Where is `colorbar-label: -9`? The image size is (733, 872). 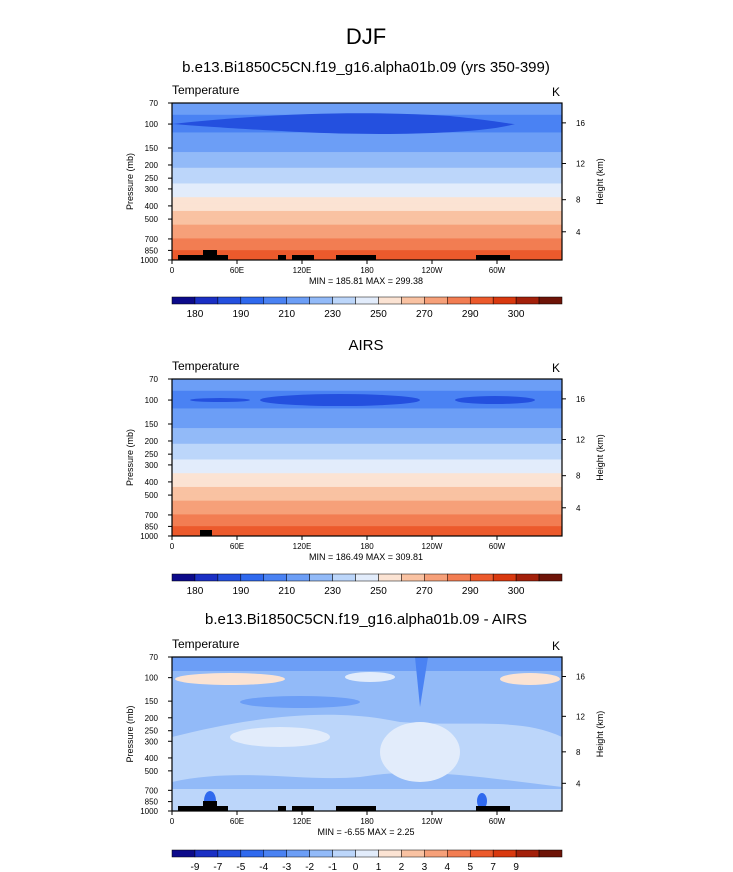
colorbar-label: -9 is located at coordinates (194, 867).